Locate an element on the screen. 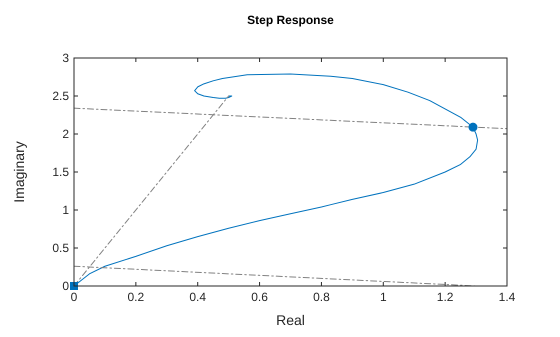 This screenshot has height=337, width=560. y-axis-title: Imaginary is located at coordinates (19, 172).